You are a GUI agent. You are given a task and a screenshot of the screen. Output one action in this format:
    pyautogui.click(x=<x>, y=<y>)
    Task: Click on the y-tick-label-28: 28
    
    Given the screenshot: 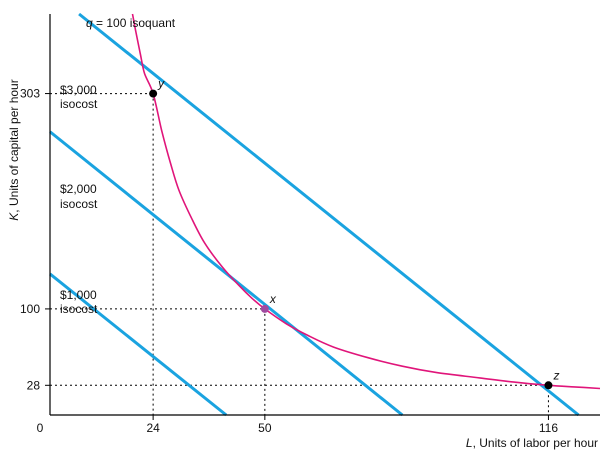 What is the action you would take?
    pyautogui.click(x=34, y=385)
    